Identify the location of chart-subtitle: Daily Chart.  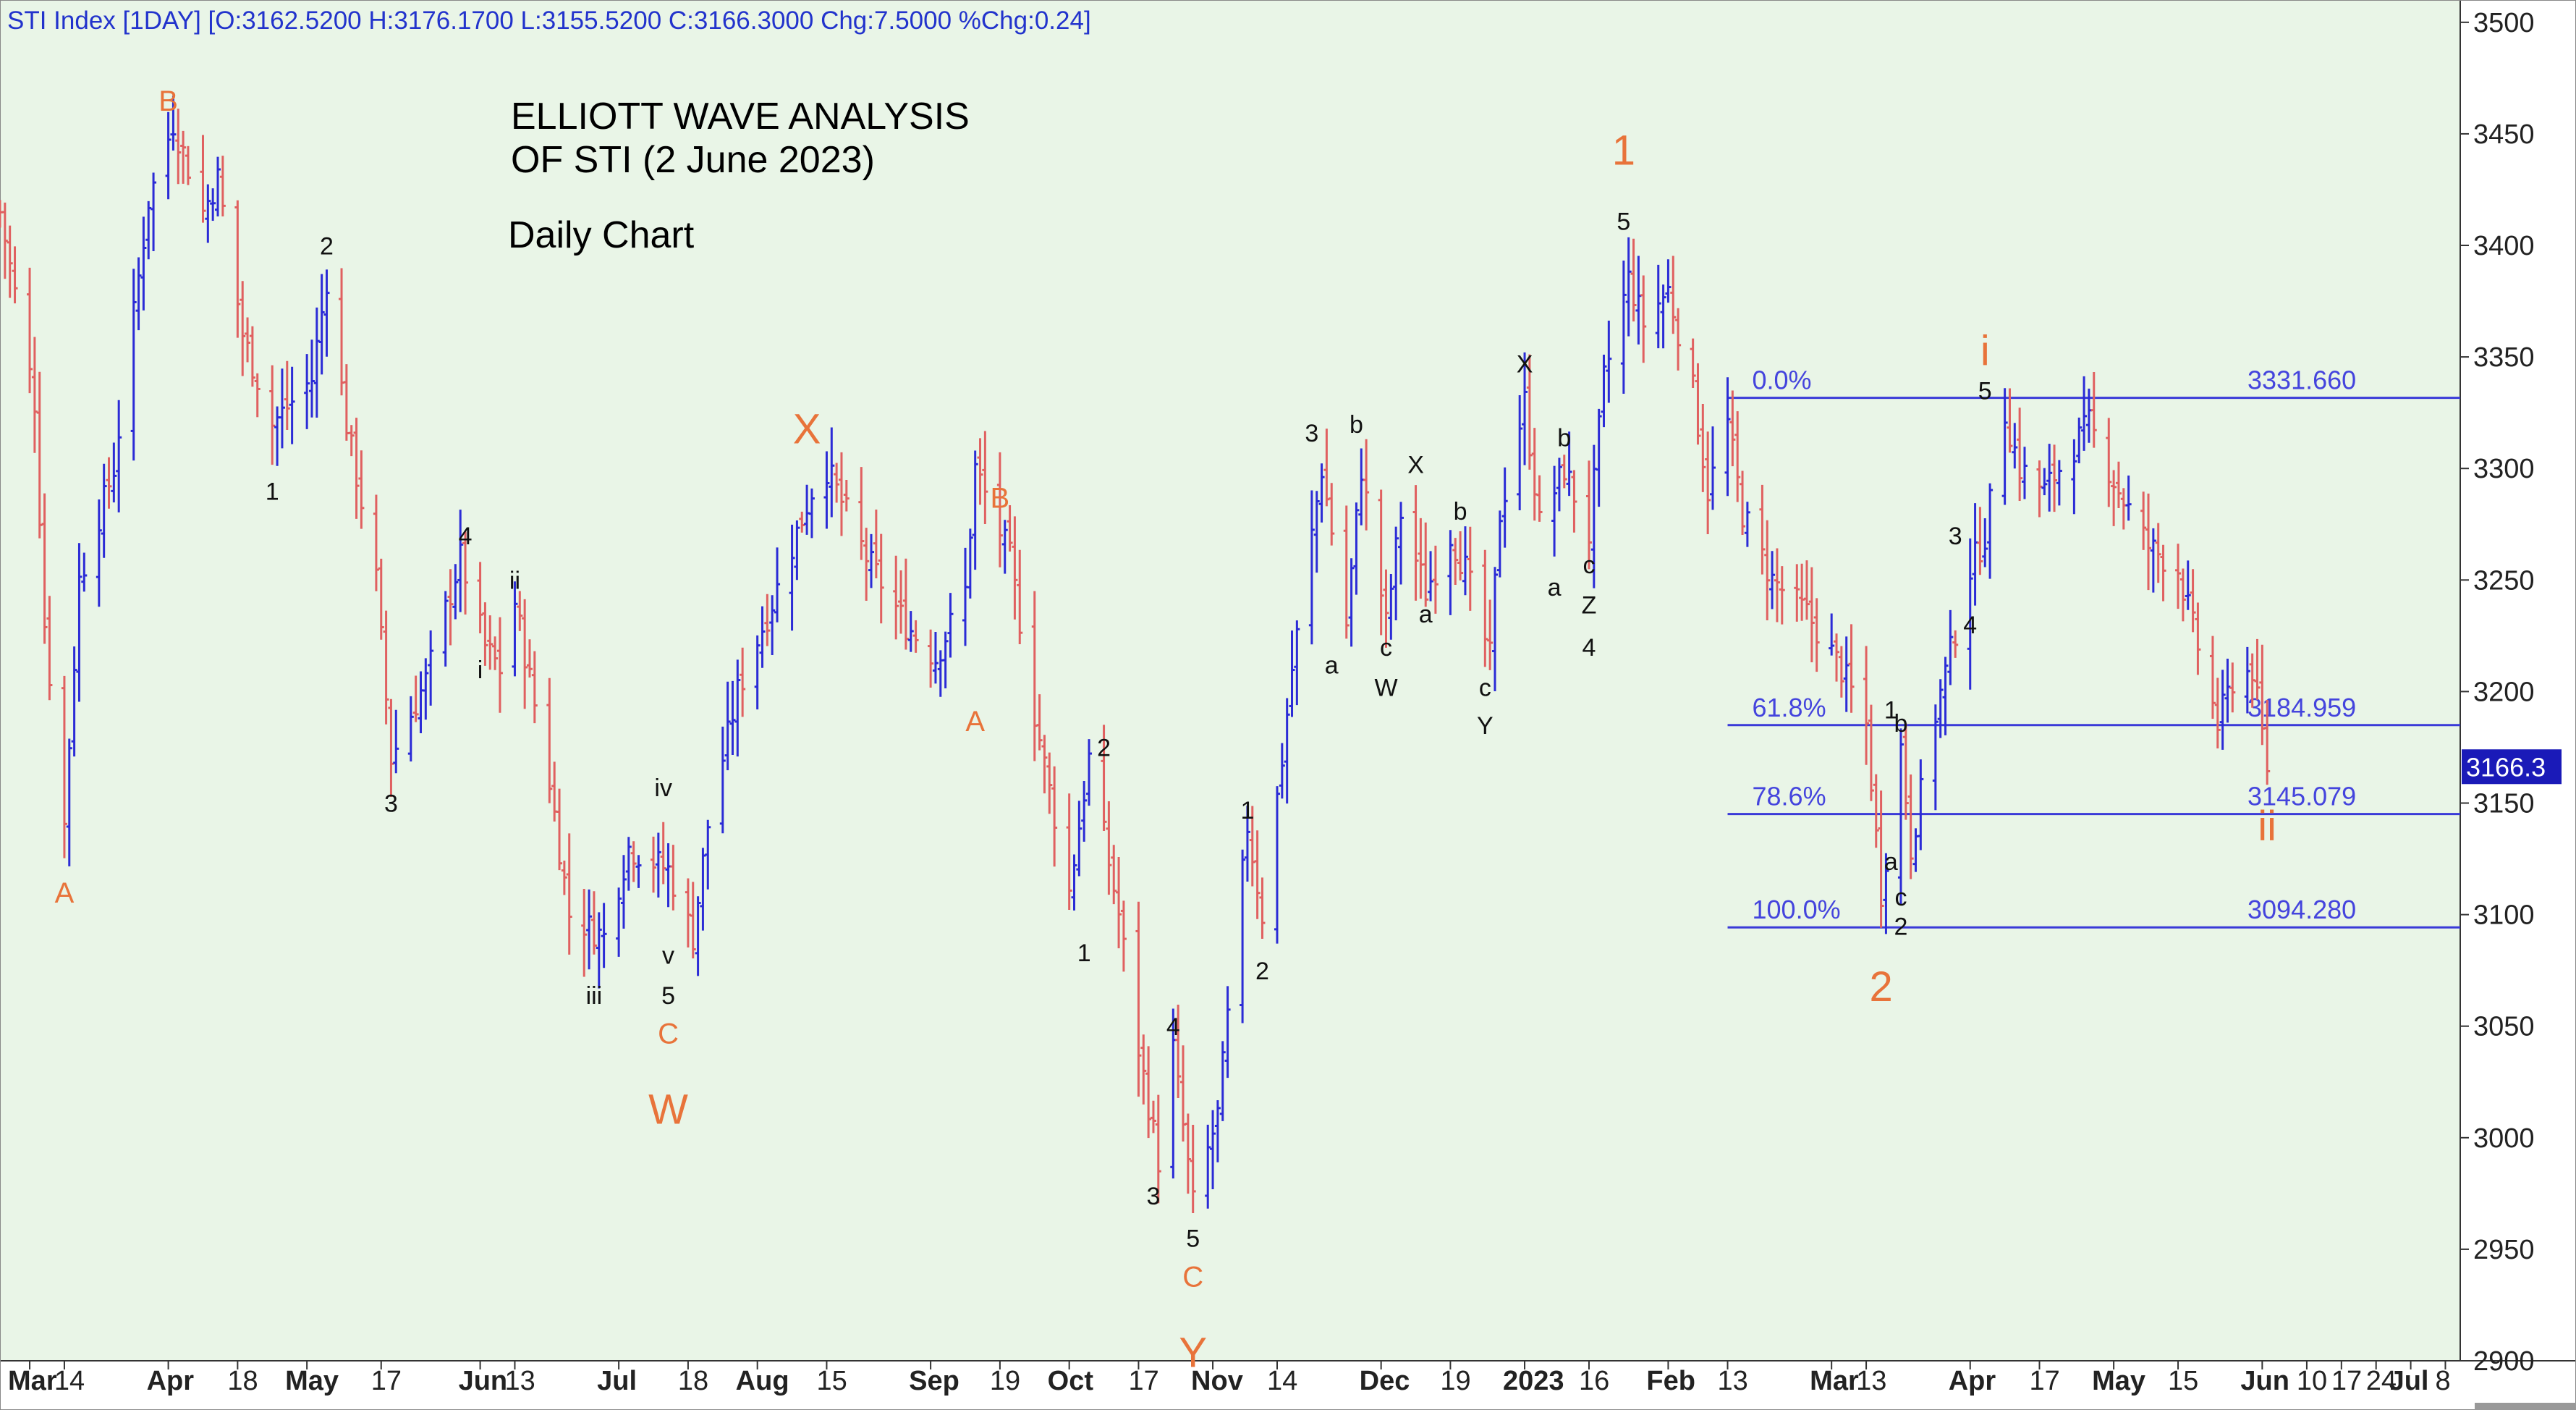
(601, 235).